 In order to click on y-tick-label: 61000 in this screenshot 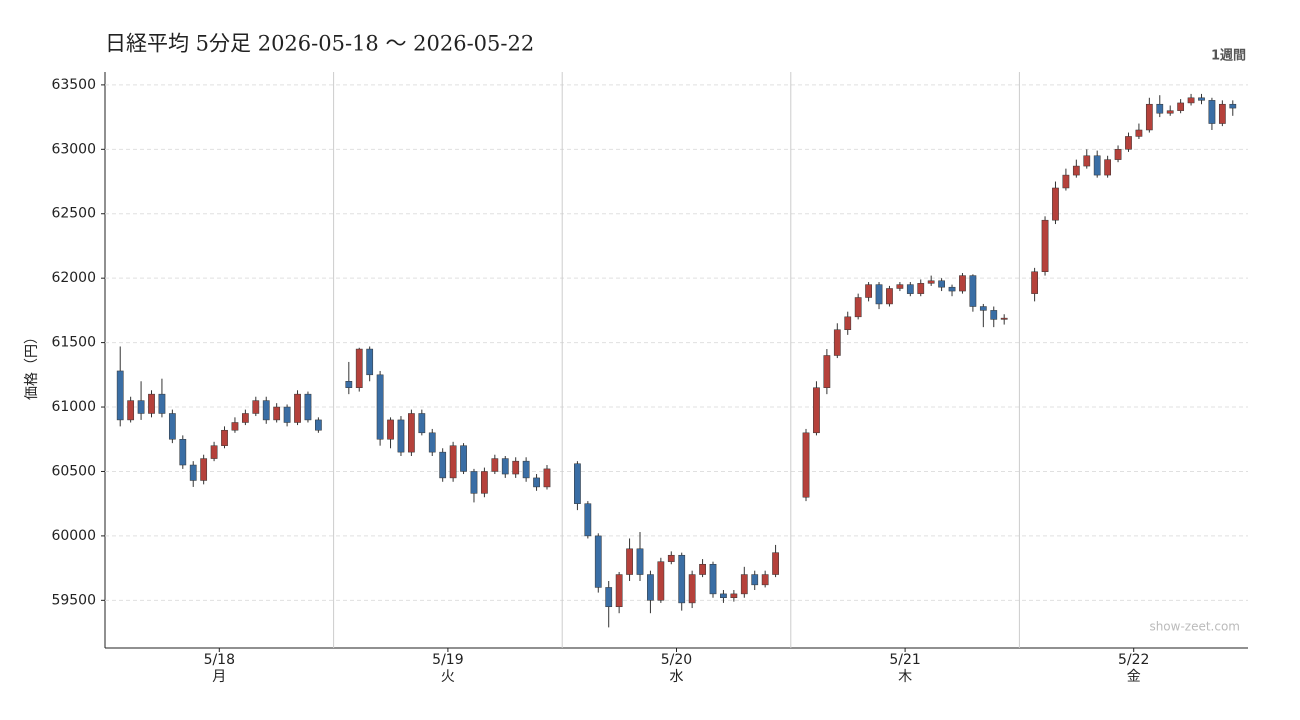, I will do `click(73, 407)`.